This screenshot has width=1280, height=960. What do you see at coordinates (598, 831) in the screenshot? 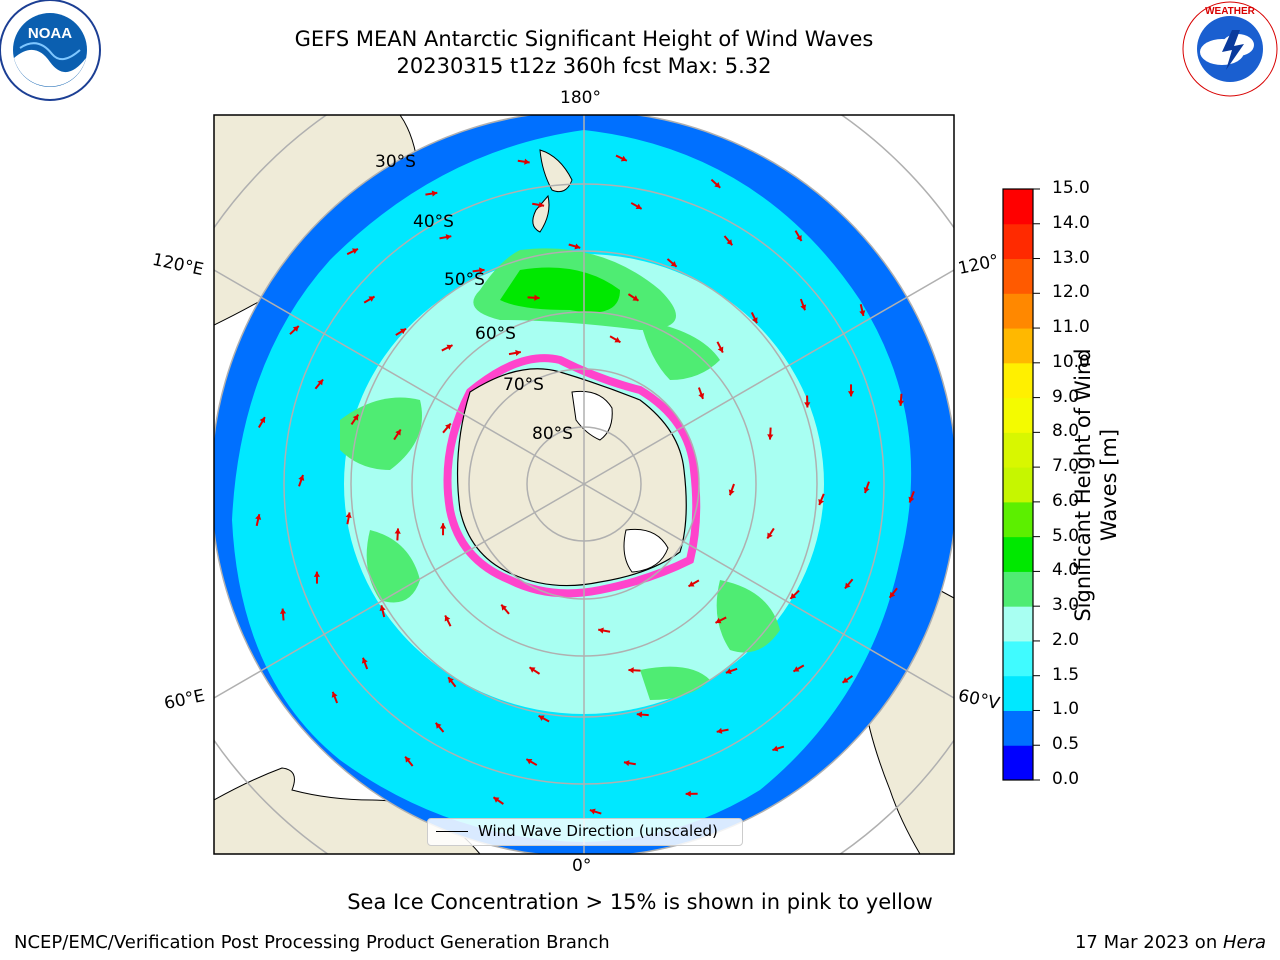
I see `legend-label: Wind Wave Direction (unscaled)` at bounding box center [598, 831].